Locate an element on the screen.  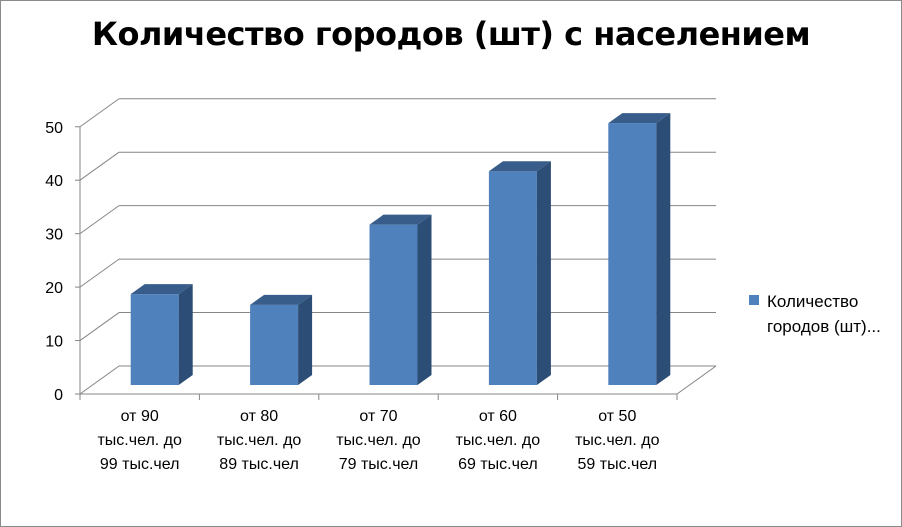
x-category-label-line: от 80 is located at coordinates (259, 416).